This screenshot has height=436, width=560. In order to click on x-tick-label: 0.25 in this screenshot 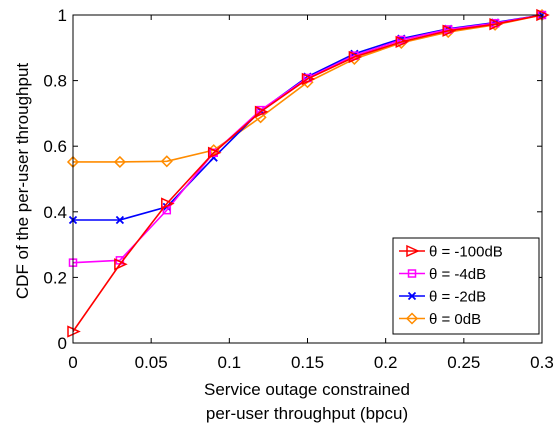, I will do `click(463, 362)`.